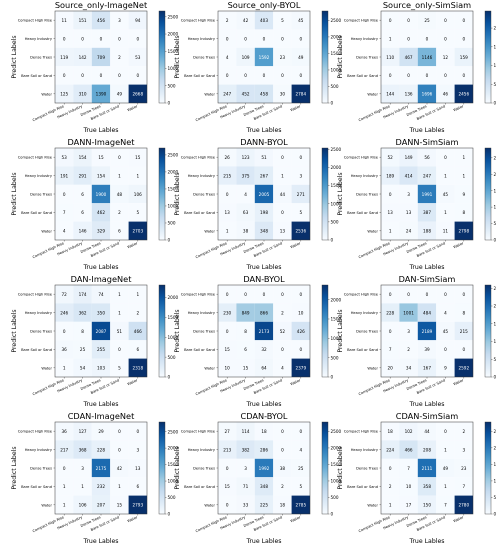 This screenshot has width=496, height=550. Describe the element at coordinates (101, 294) in the screenshot. I see `cell-value-label: 74` at that location.